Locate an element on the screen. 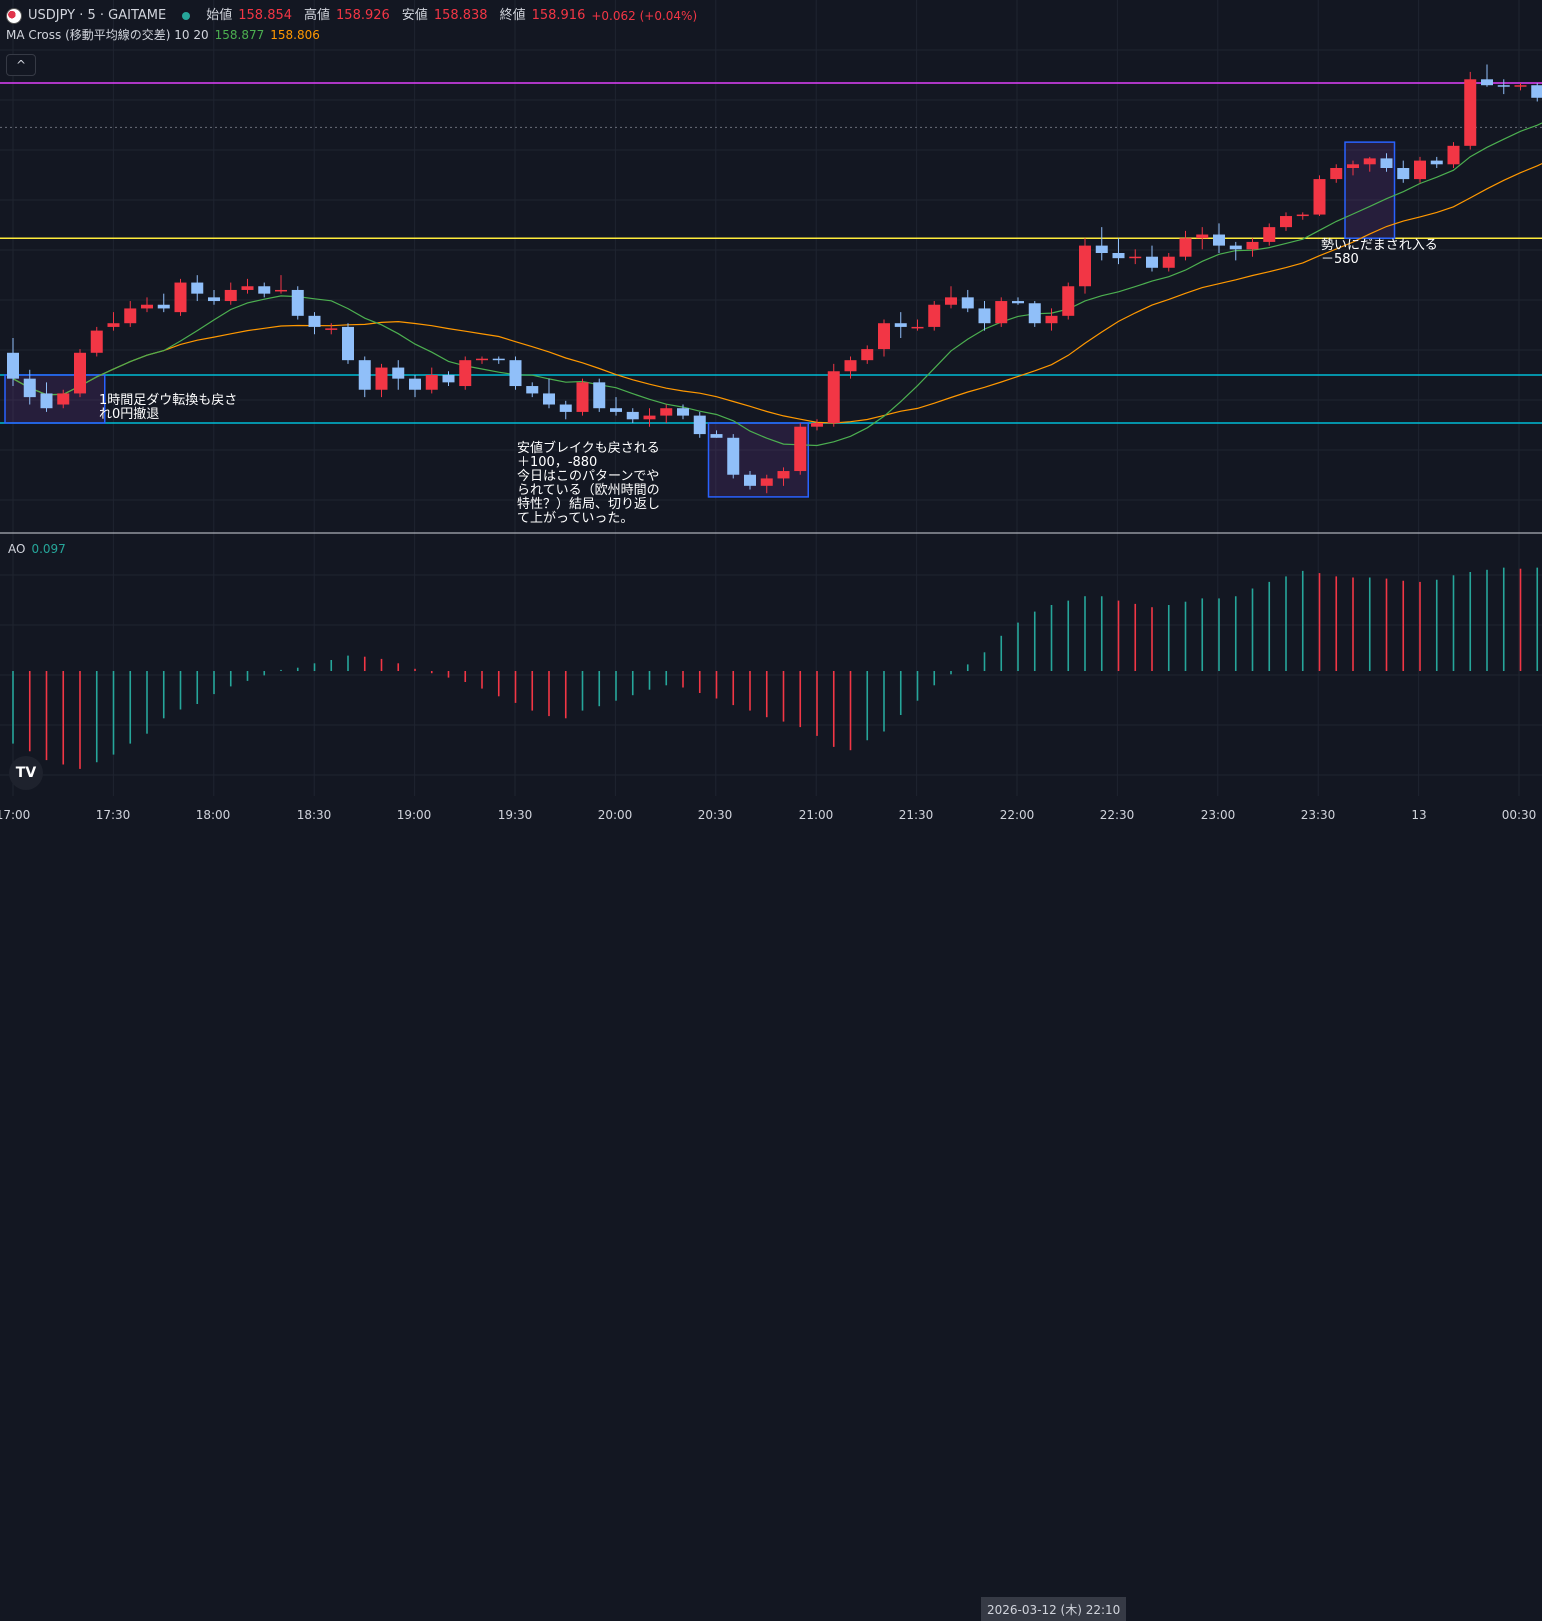 Image resolution: width=1542 pixels, height=1621 pixels. time-tick: 21:30 is located at coordinates (916, 815).